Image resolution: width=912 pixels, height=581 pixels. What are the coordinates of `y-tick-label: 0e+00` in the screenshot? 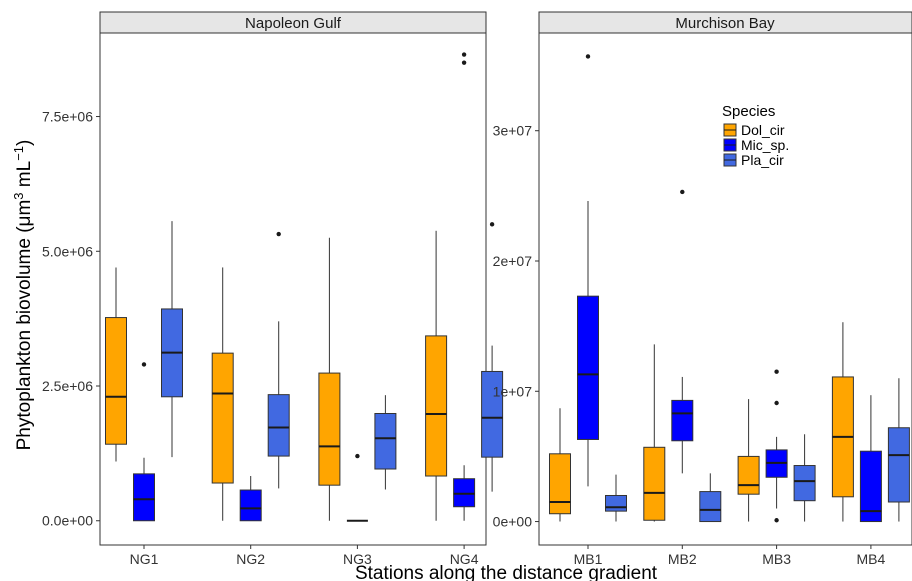 It's located at (513, 522).